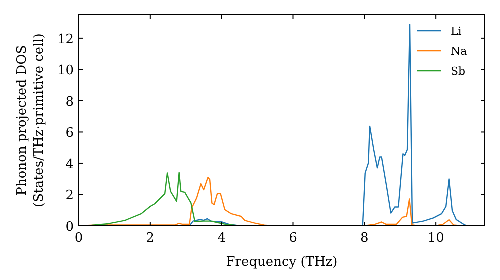 Image resolution: width=500 pixels, height=280 pixels. What do you see at coordinates (222, 238) in the screenshot?
I see `x-tick-label: 4` at bounding box center [222, 238].